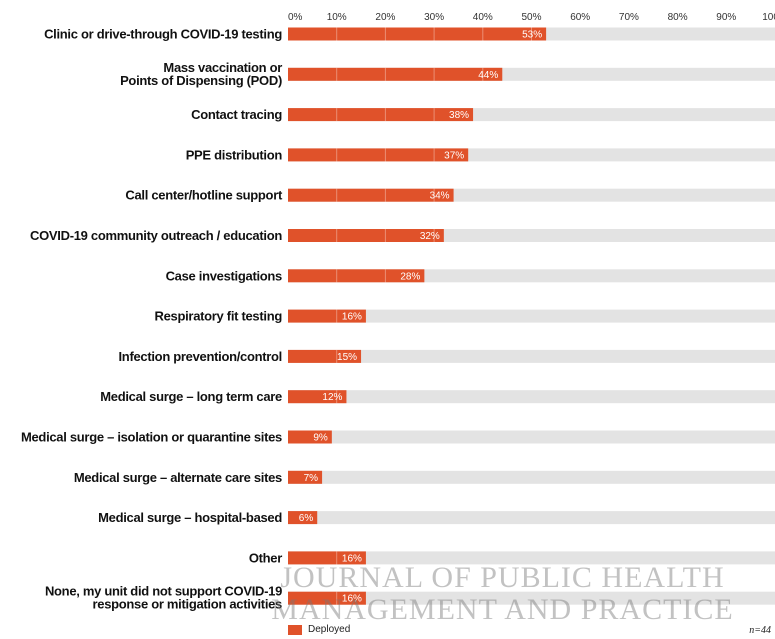 This screenshot has width=775, height=639. What do you see at coordinates (726, 17) in the screenshot?
I see `x-tick-label: 90%` at bounding box center [726, 17].